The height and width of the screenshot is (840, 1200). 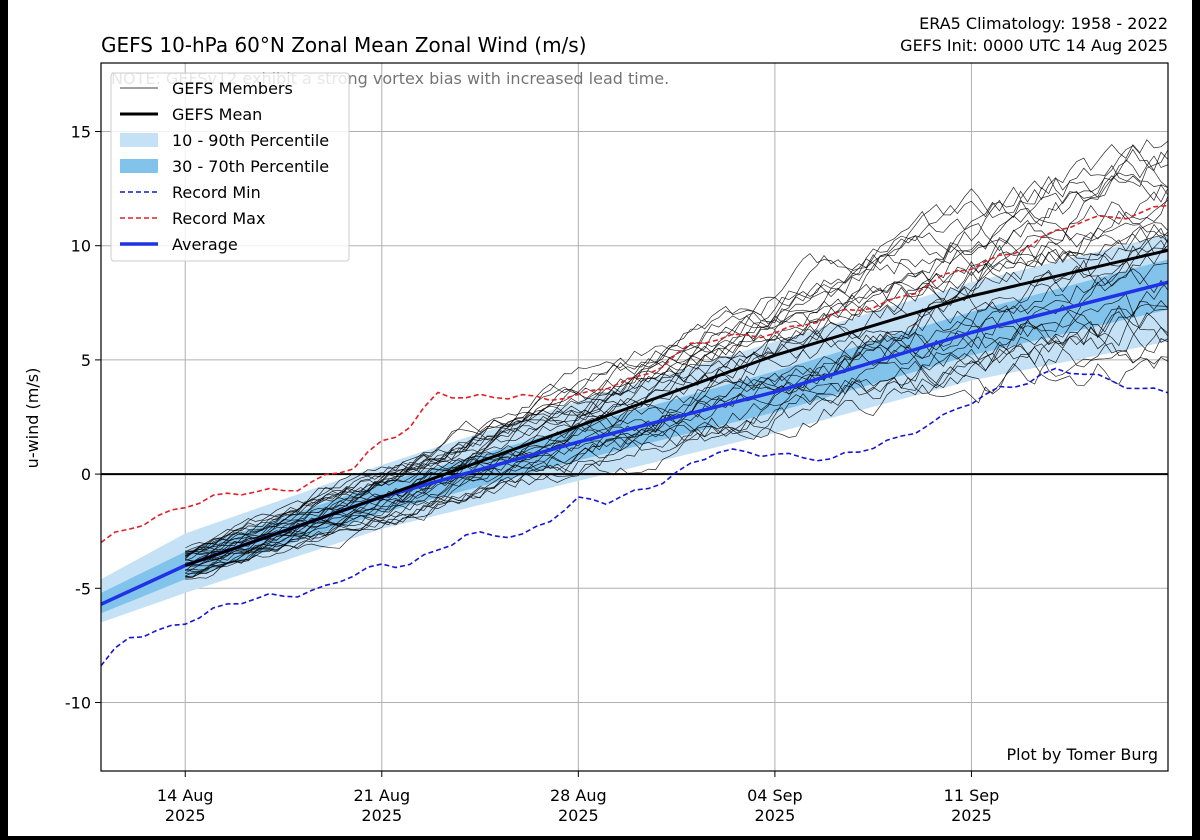 I want to click on y-tick-label: 5, so click(x=86, y=360).